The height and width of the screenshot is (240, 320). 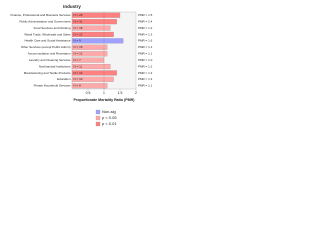 I want to click on legend-label: Non-sig, so click(x=109, y=111).